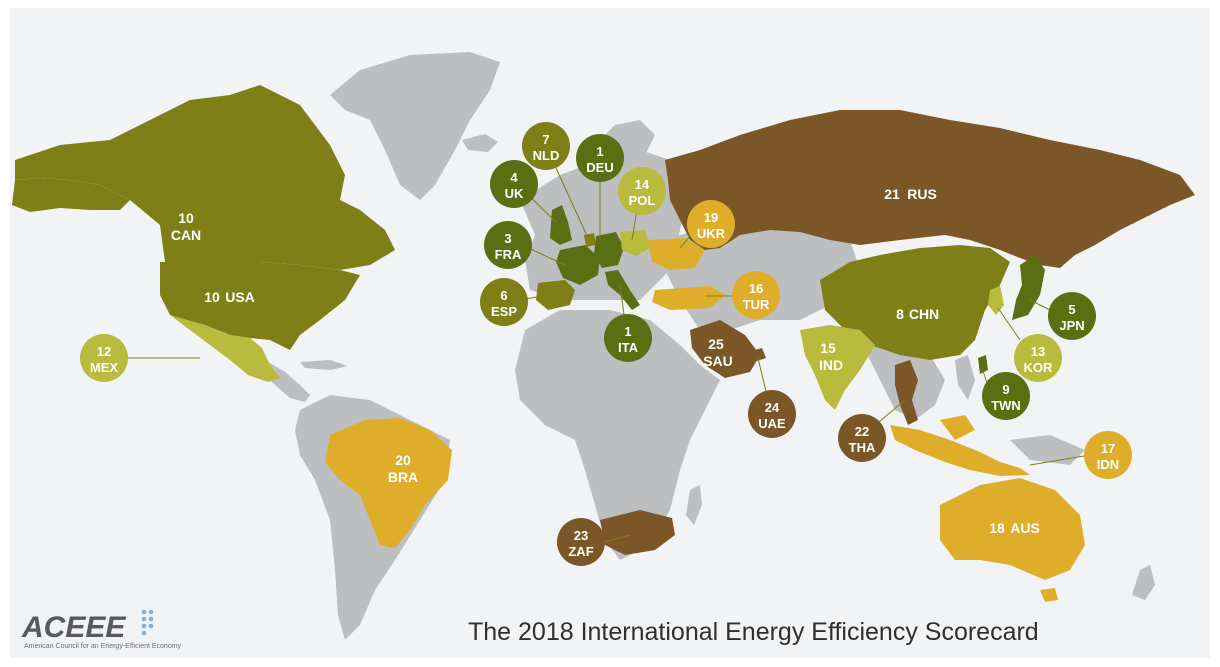 This screenshot has width=1220, height=667. I want to click on badge-kor-code: KOR, so click(1039, 367).